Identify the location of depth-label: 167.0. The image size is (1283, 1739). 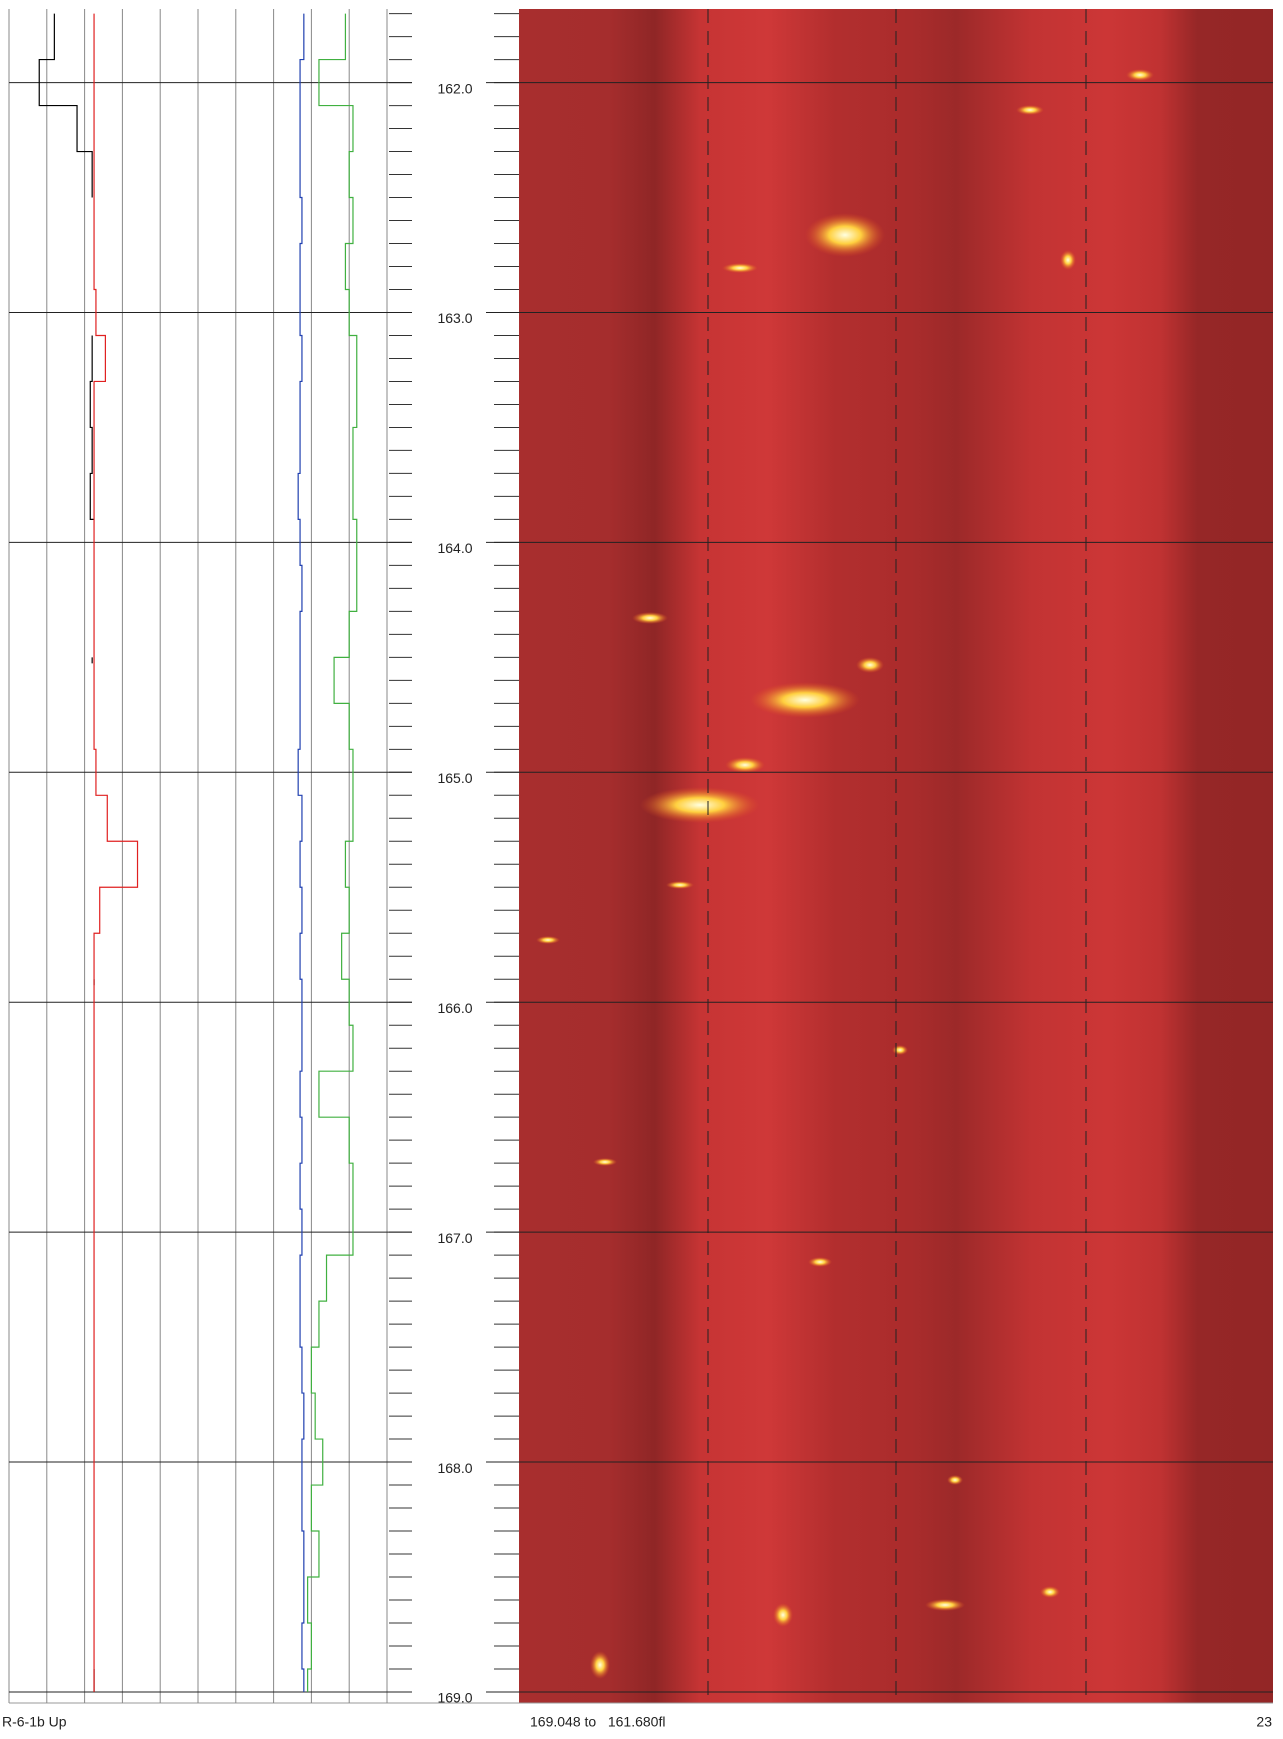
(454, 1238).